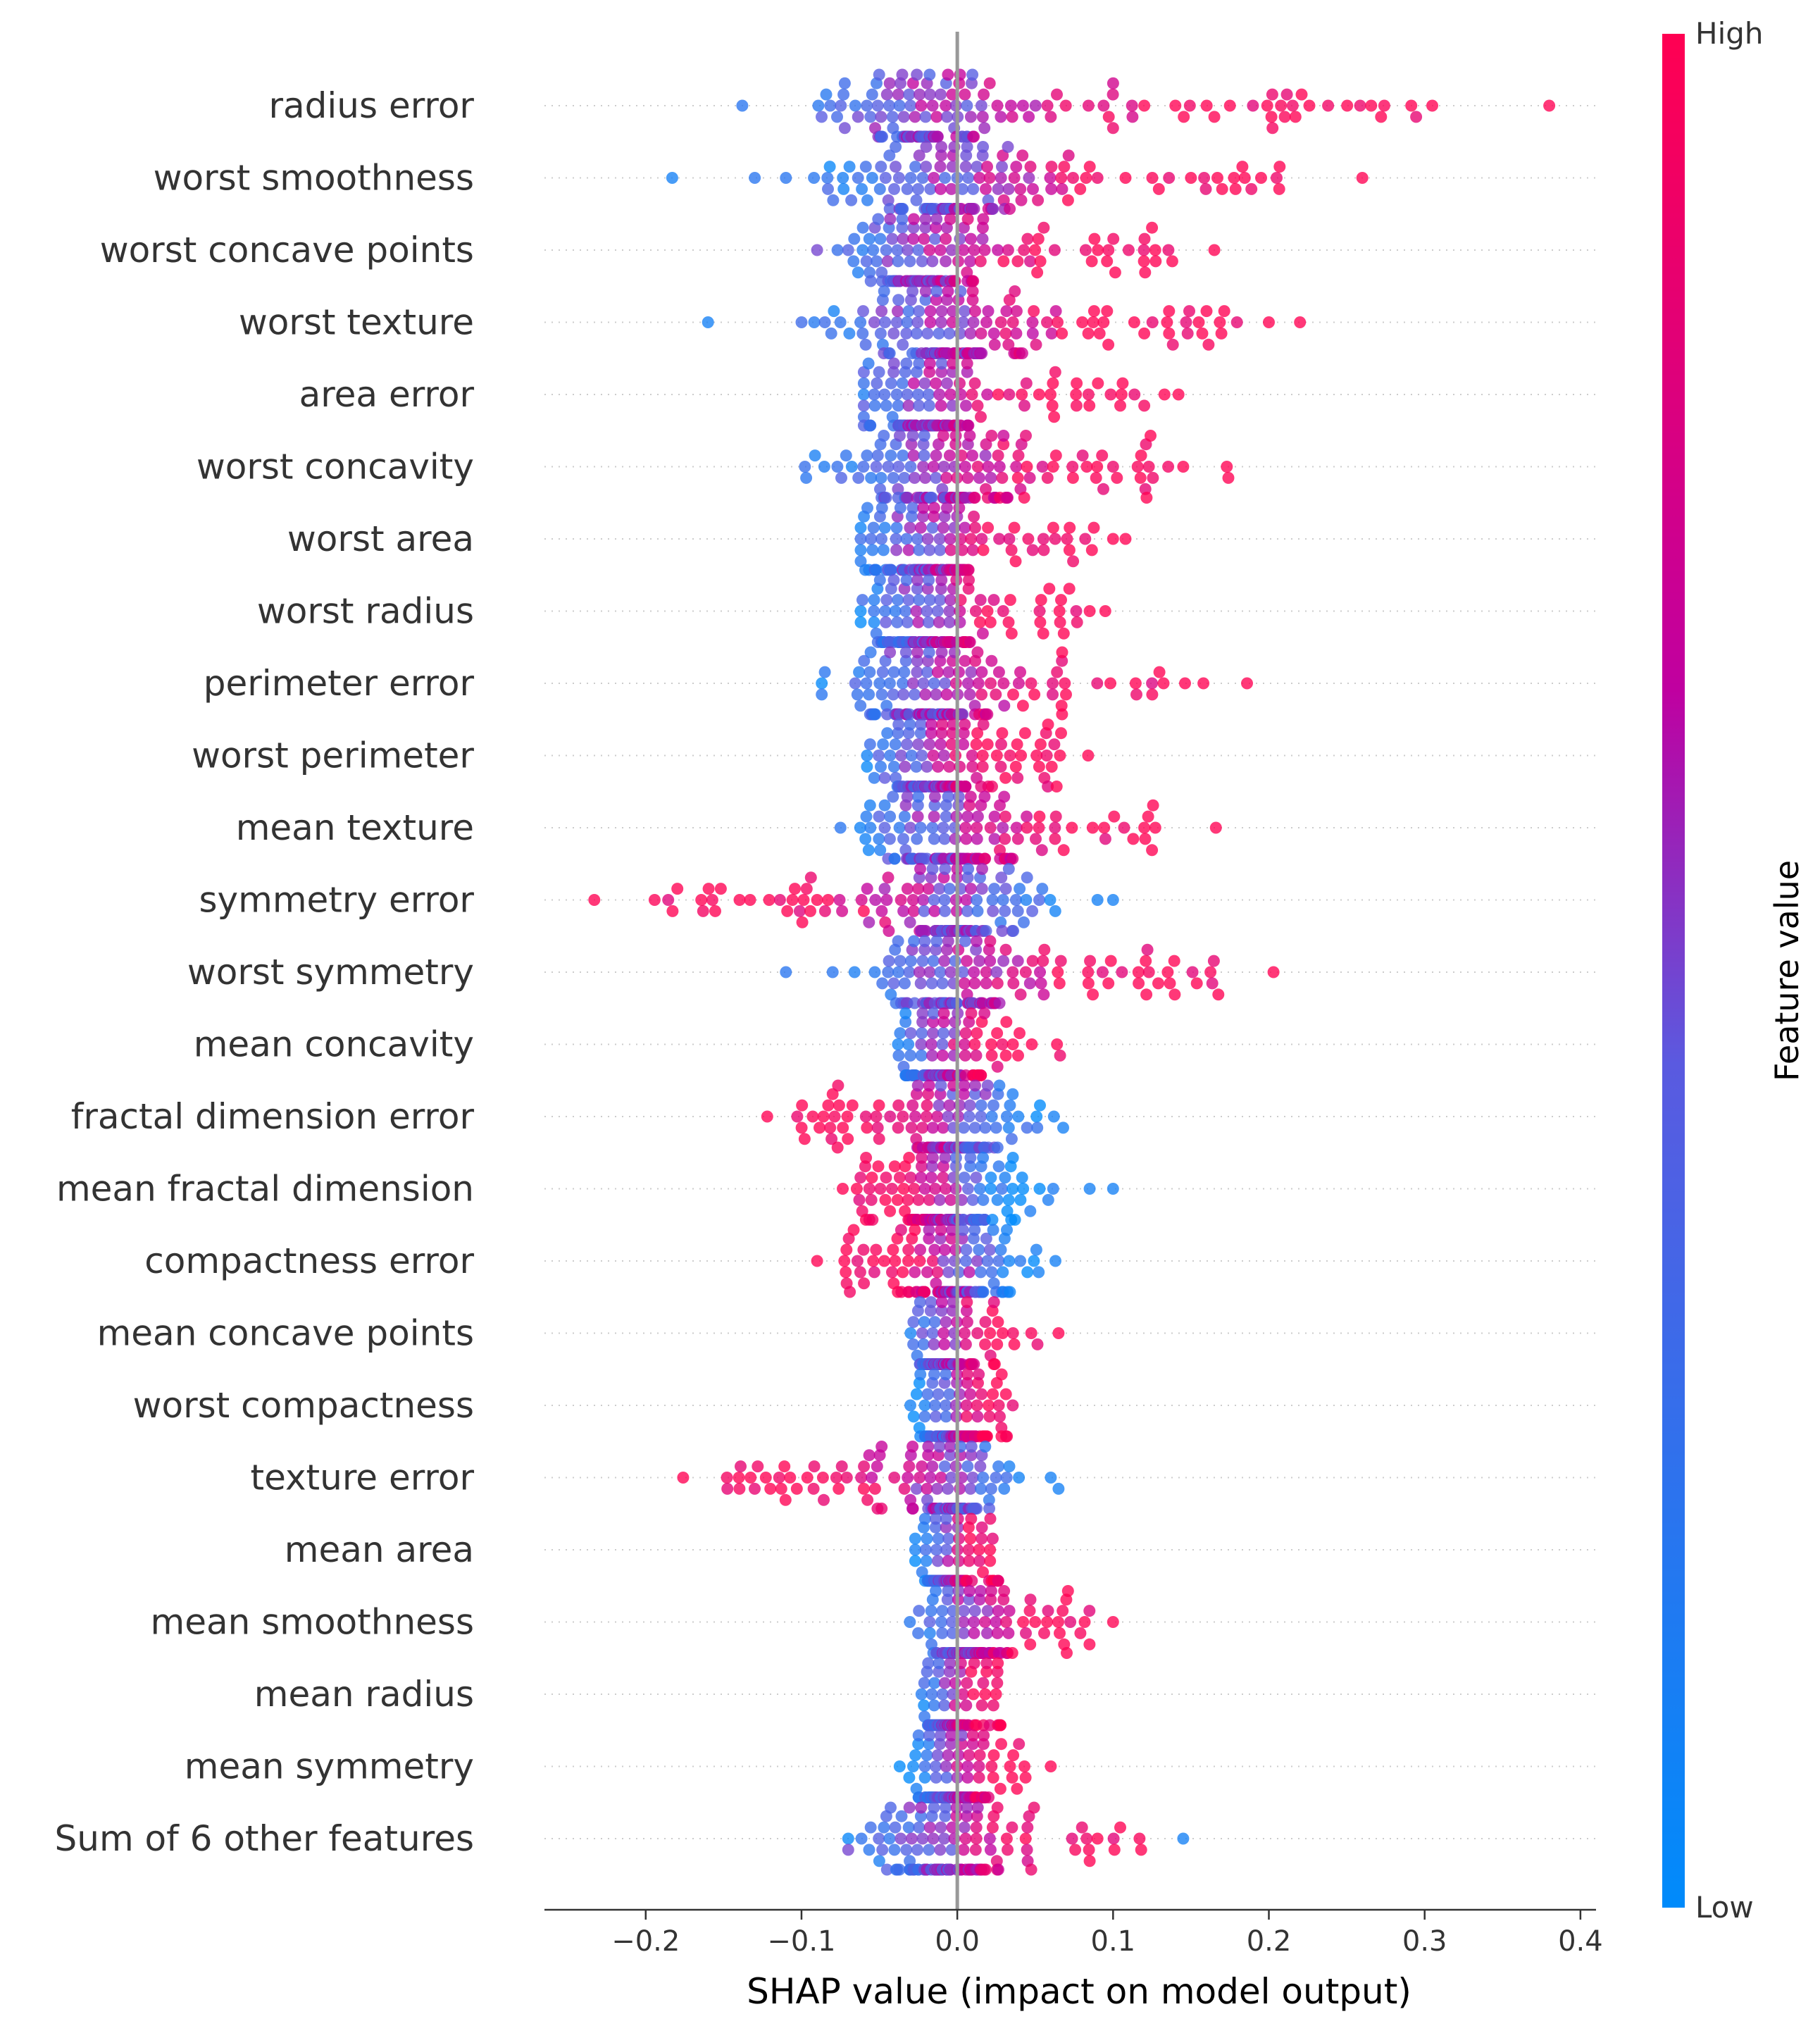 This screenshot has height=2026, width=1820. Describe the element at coordinates (356, 322) in the screenshot. I see `feature-label: worst texture` at that location.